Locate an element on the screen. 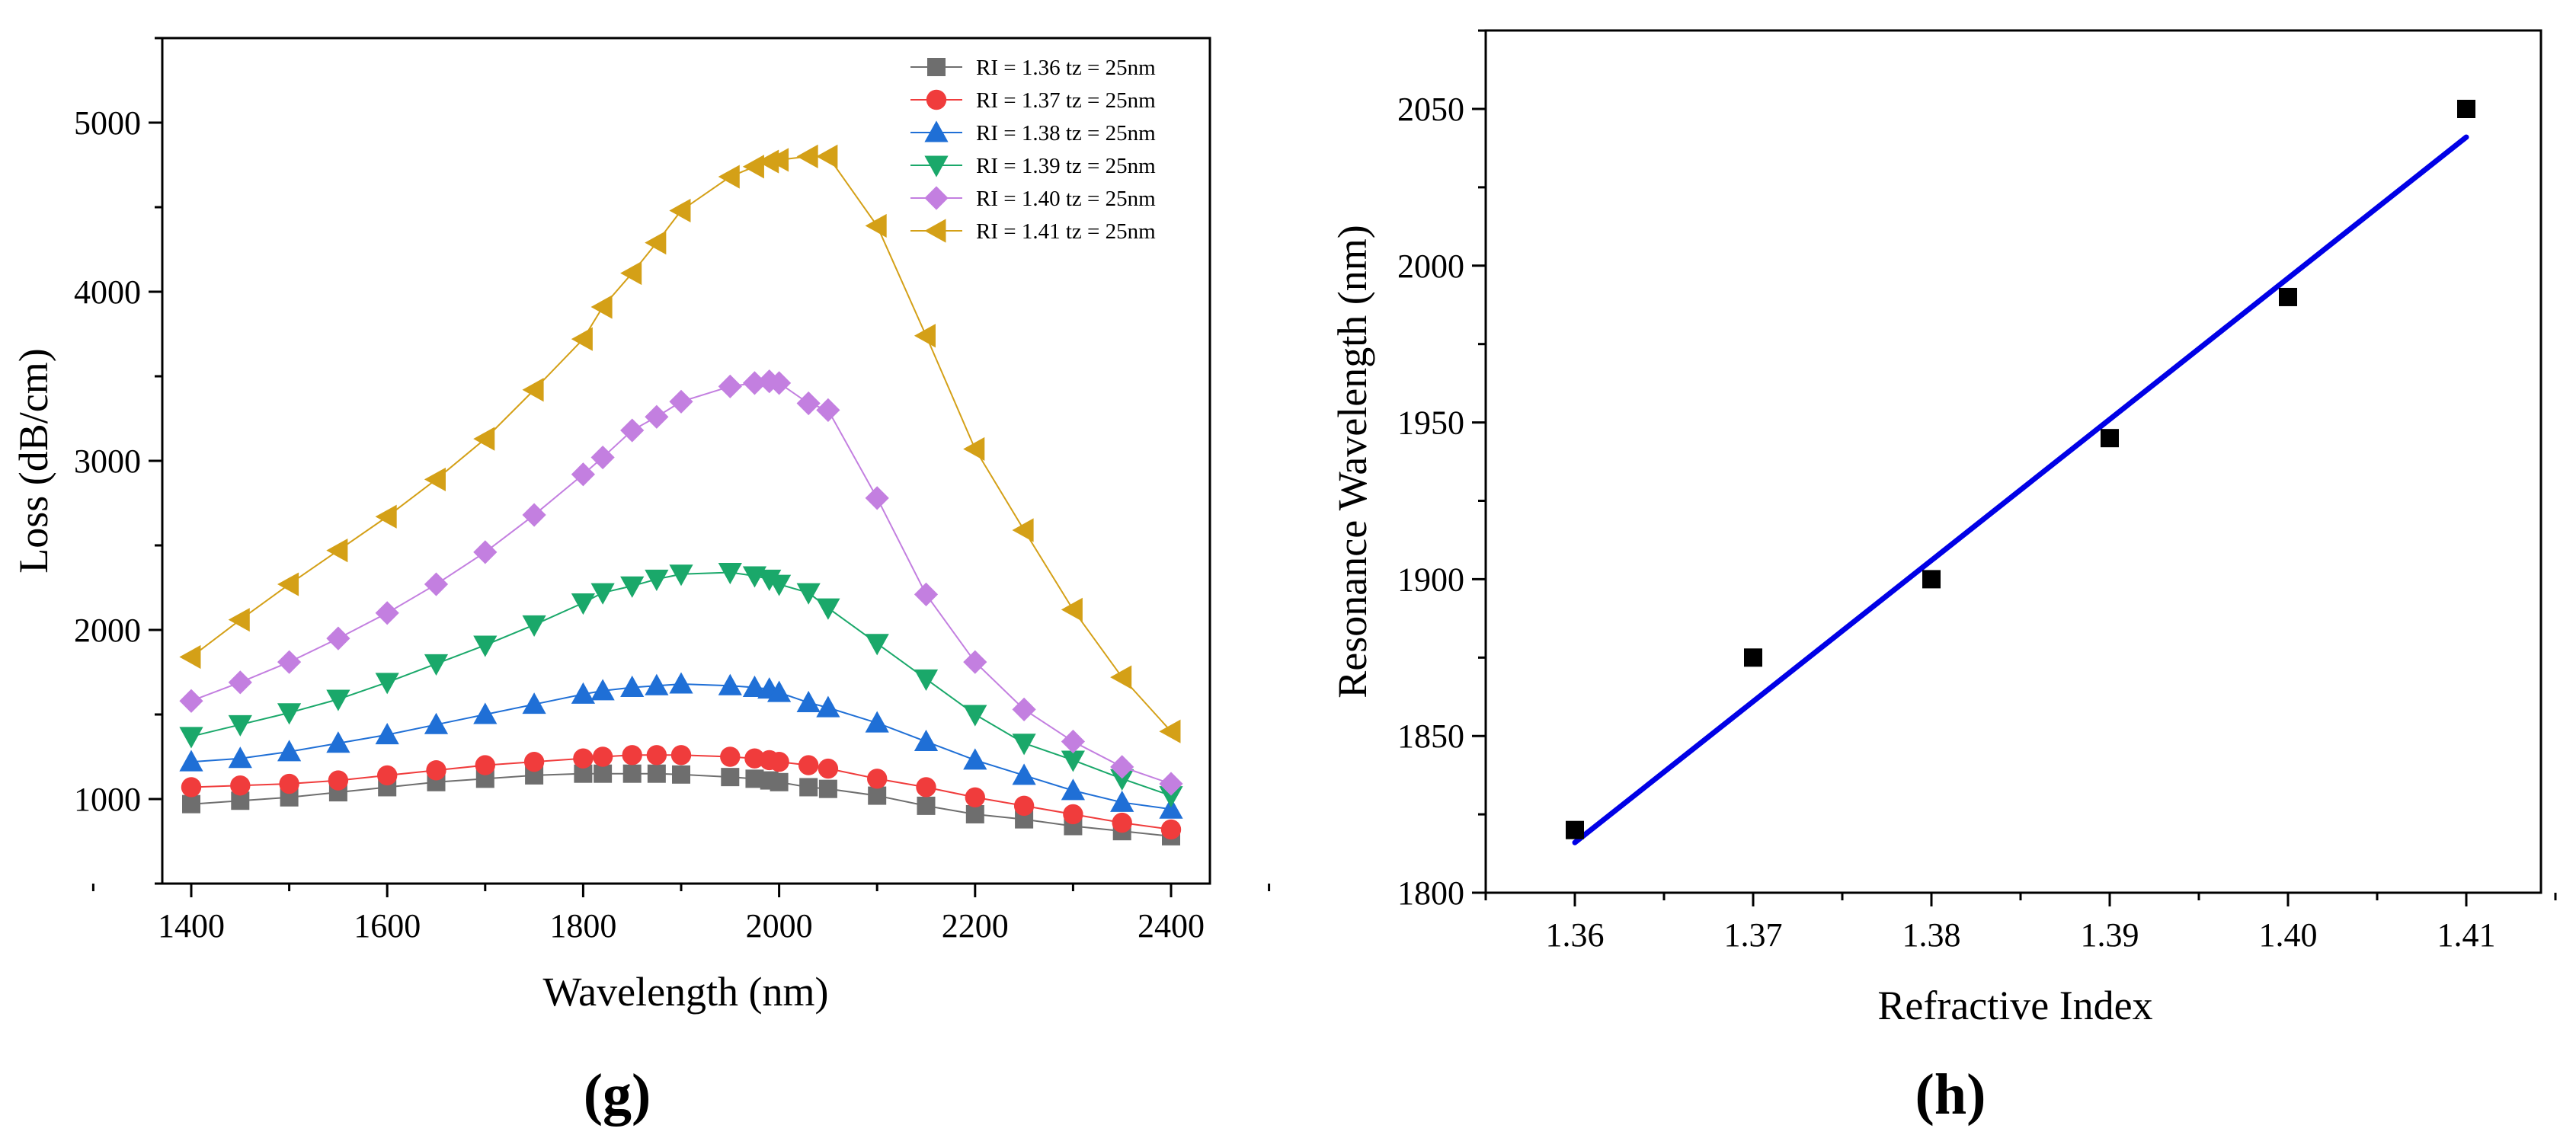 This screenshot has height=1138, width=2576. legend-entry: RI = 1.39 tz = 25nm is located at coordinates (1033, 166).